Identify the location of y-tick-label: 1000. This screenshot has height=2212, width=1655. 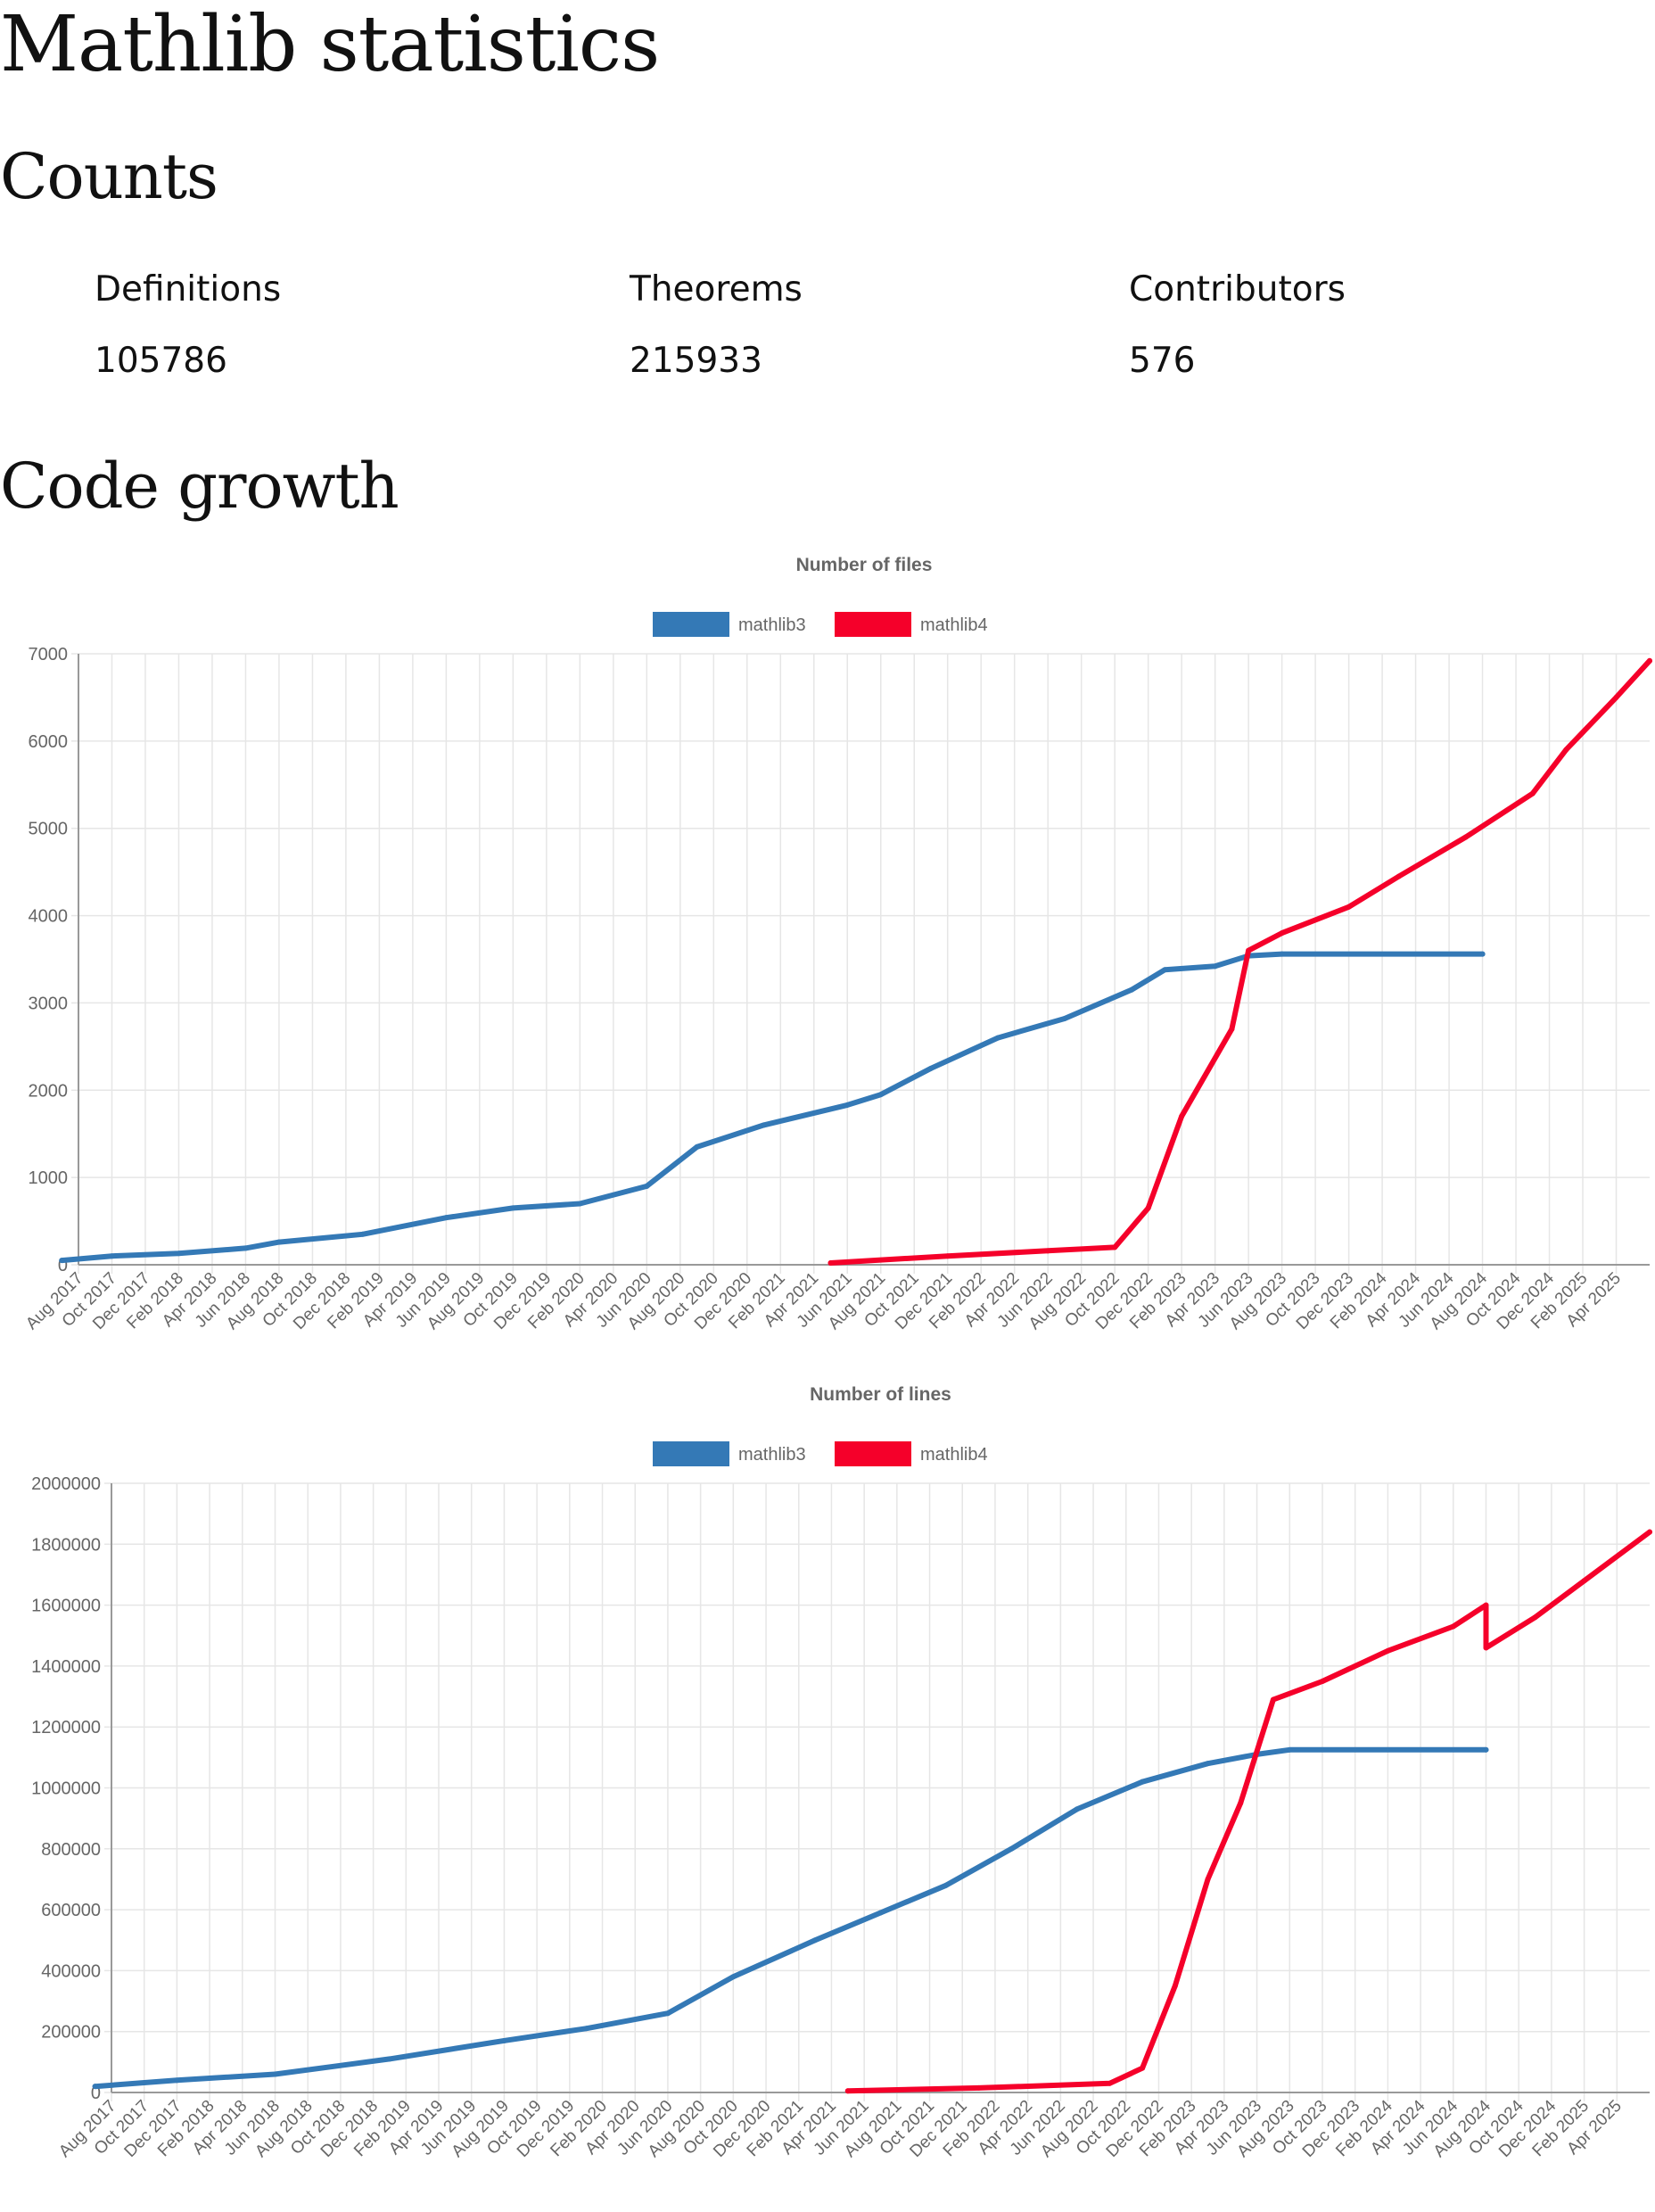
(49, 1178).